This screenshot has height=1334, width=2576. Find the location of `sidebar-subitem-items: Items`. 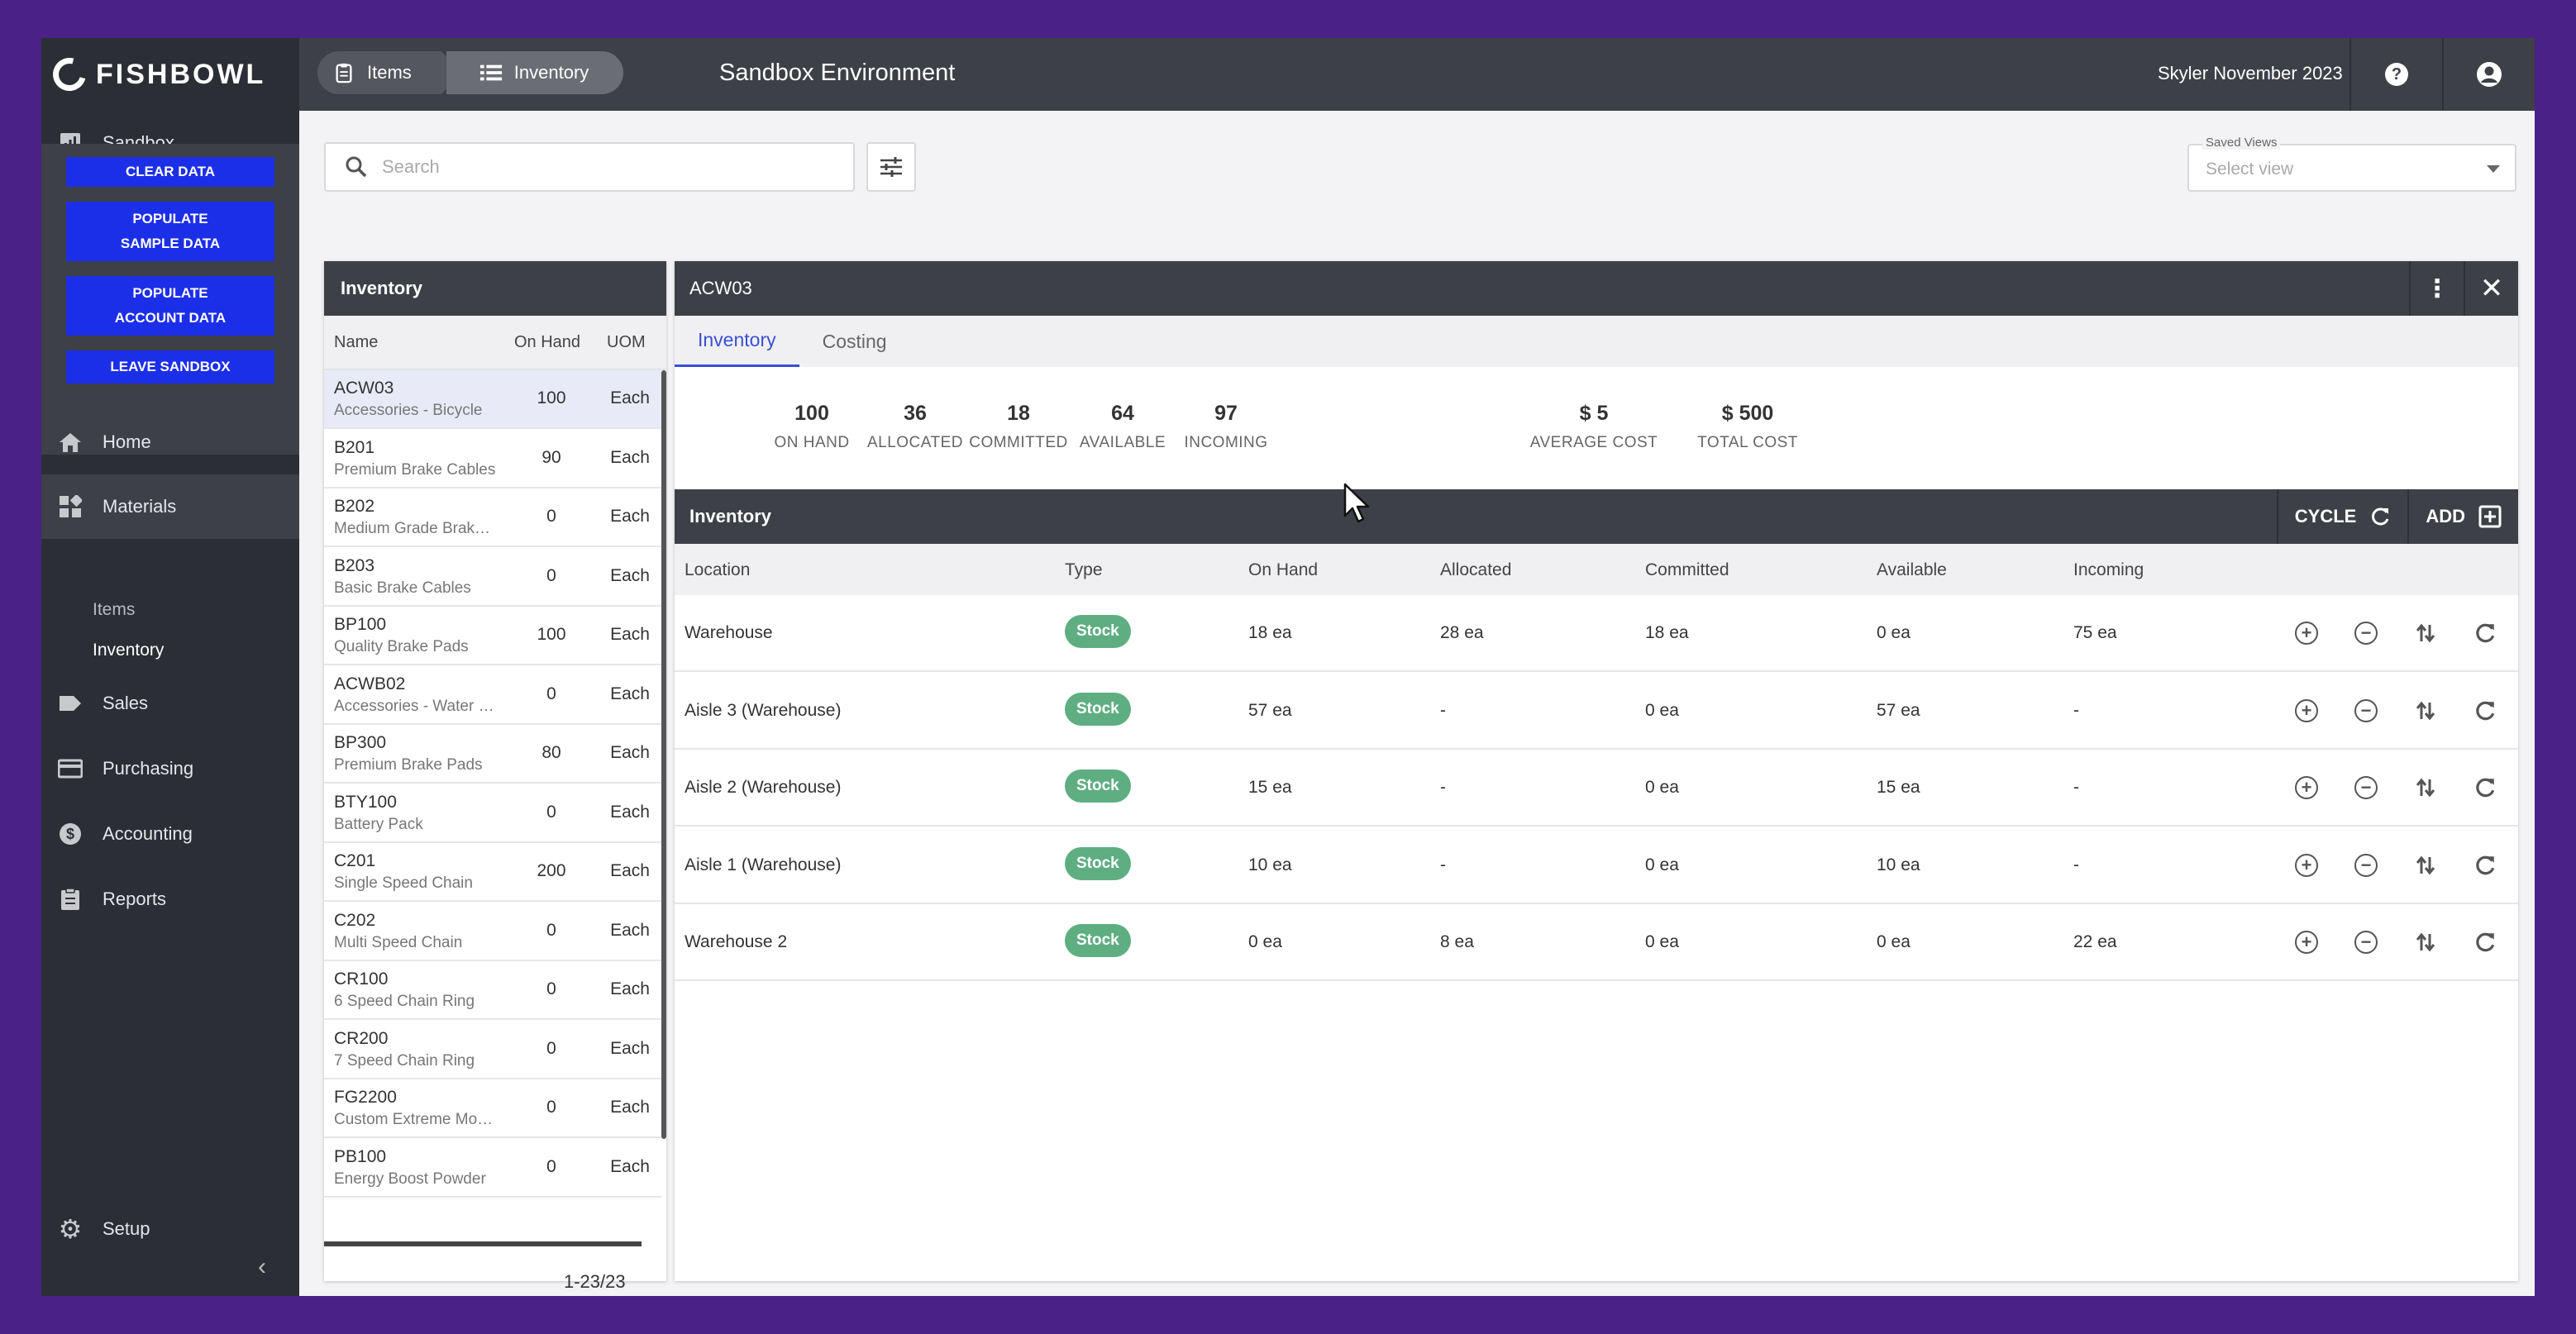

sidebar-subitem-items: Items is located at coordinates (114, 609).